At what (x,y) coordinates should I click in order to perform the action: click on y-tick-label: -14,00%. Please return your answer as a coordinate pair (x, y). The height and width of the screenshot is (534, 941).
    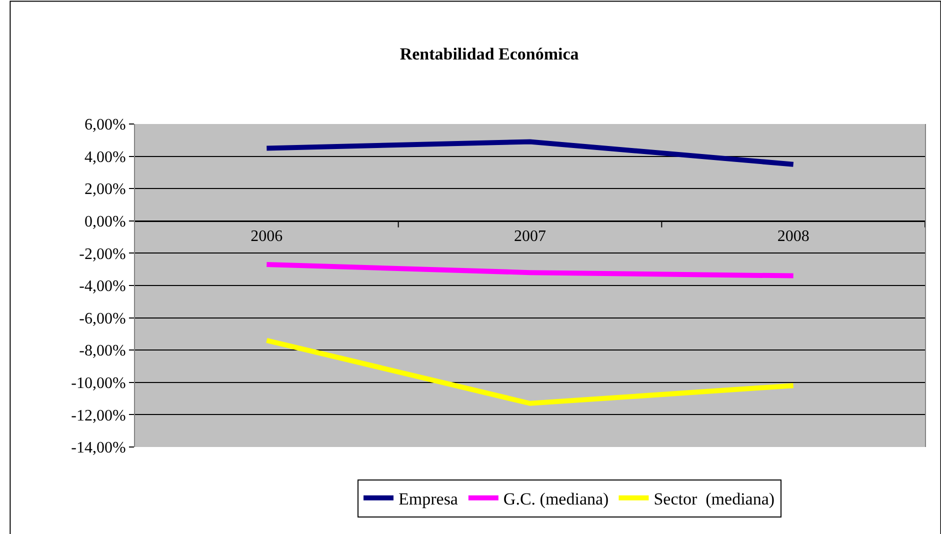
    Looking at the image, I should click on (98, 448).